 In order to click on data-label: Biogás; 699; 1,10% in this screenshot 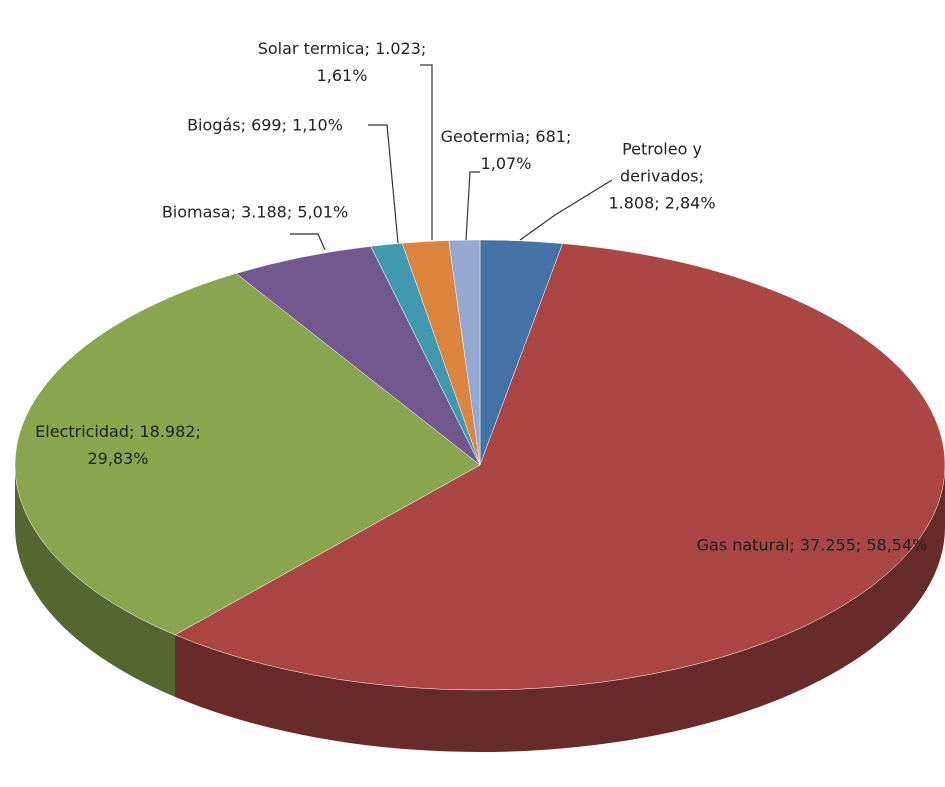, I will do `click(265, 125)`.